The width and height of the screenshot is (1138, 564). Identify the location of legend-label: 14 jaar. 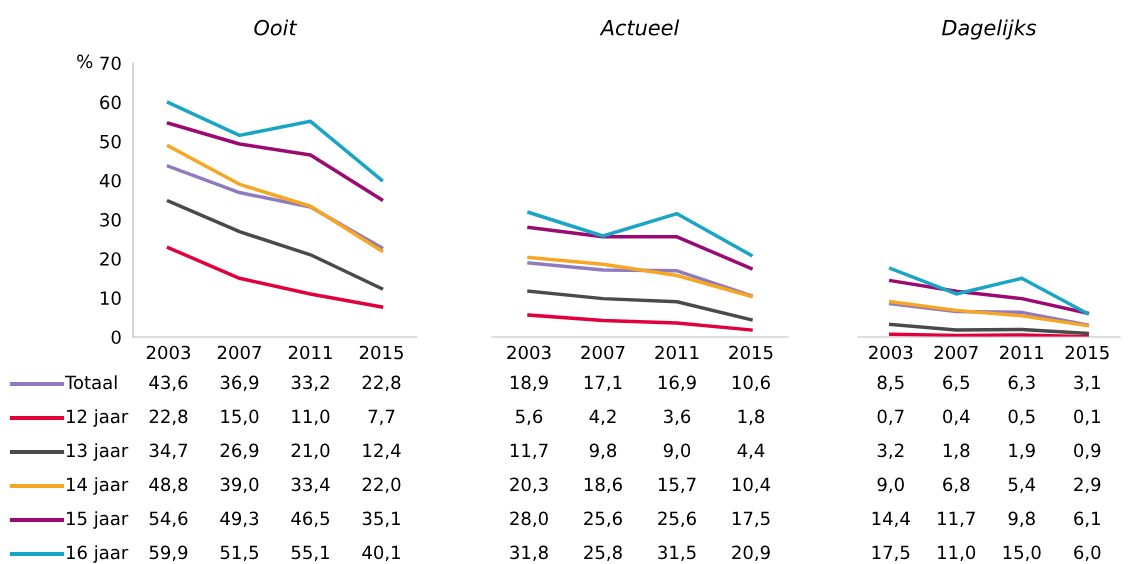
(97, 486).